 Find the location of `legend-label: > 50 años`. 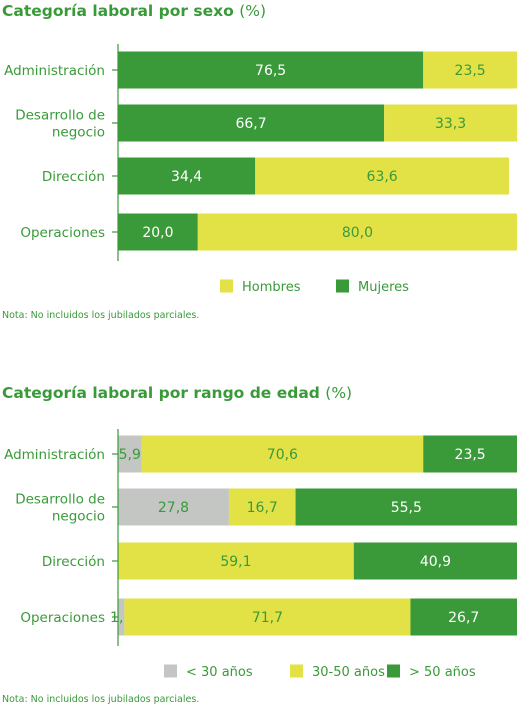

legend-label: > 50 años is located at coordinates (442, 672).